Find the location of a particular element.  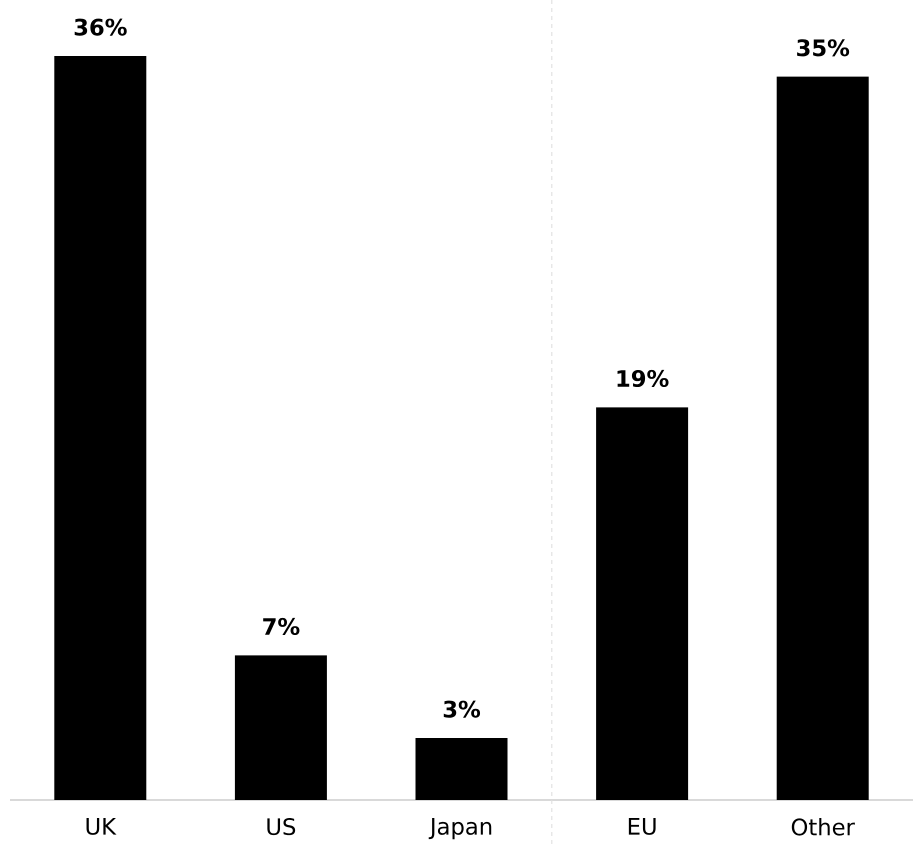

x-tick-label: Other is located at coordinates (823, 827).